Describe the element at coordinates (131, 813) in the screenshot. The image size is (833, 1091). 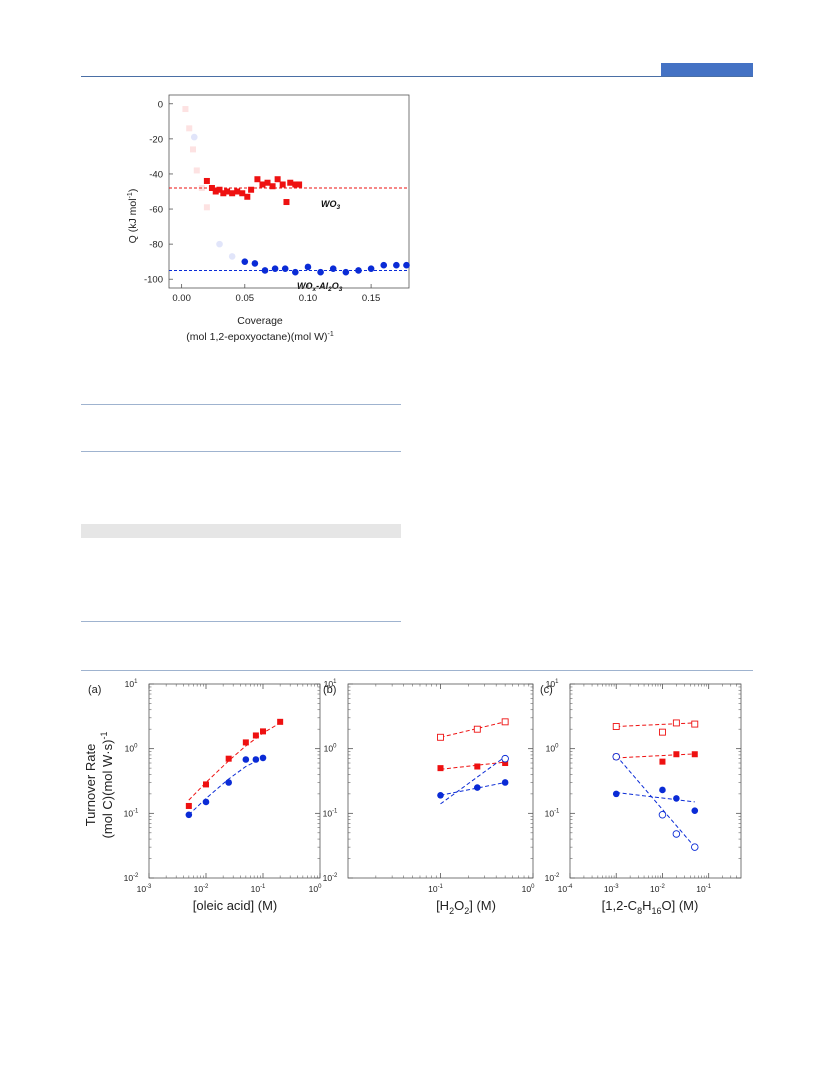
I see `y-tick-label: 10⁻¹` at that location.